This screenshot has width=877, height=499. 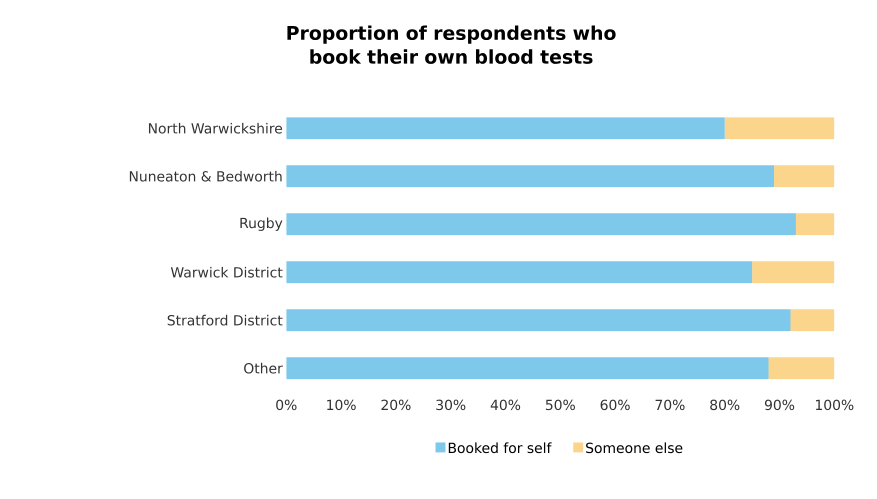 I want to click on x-tick-label: 40%, so click(x=505, y=404).